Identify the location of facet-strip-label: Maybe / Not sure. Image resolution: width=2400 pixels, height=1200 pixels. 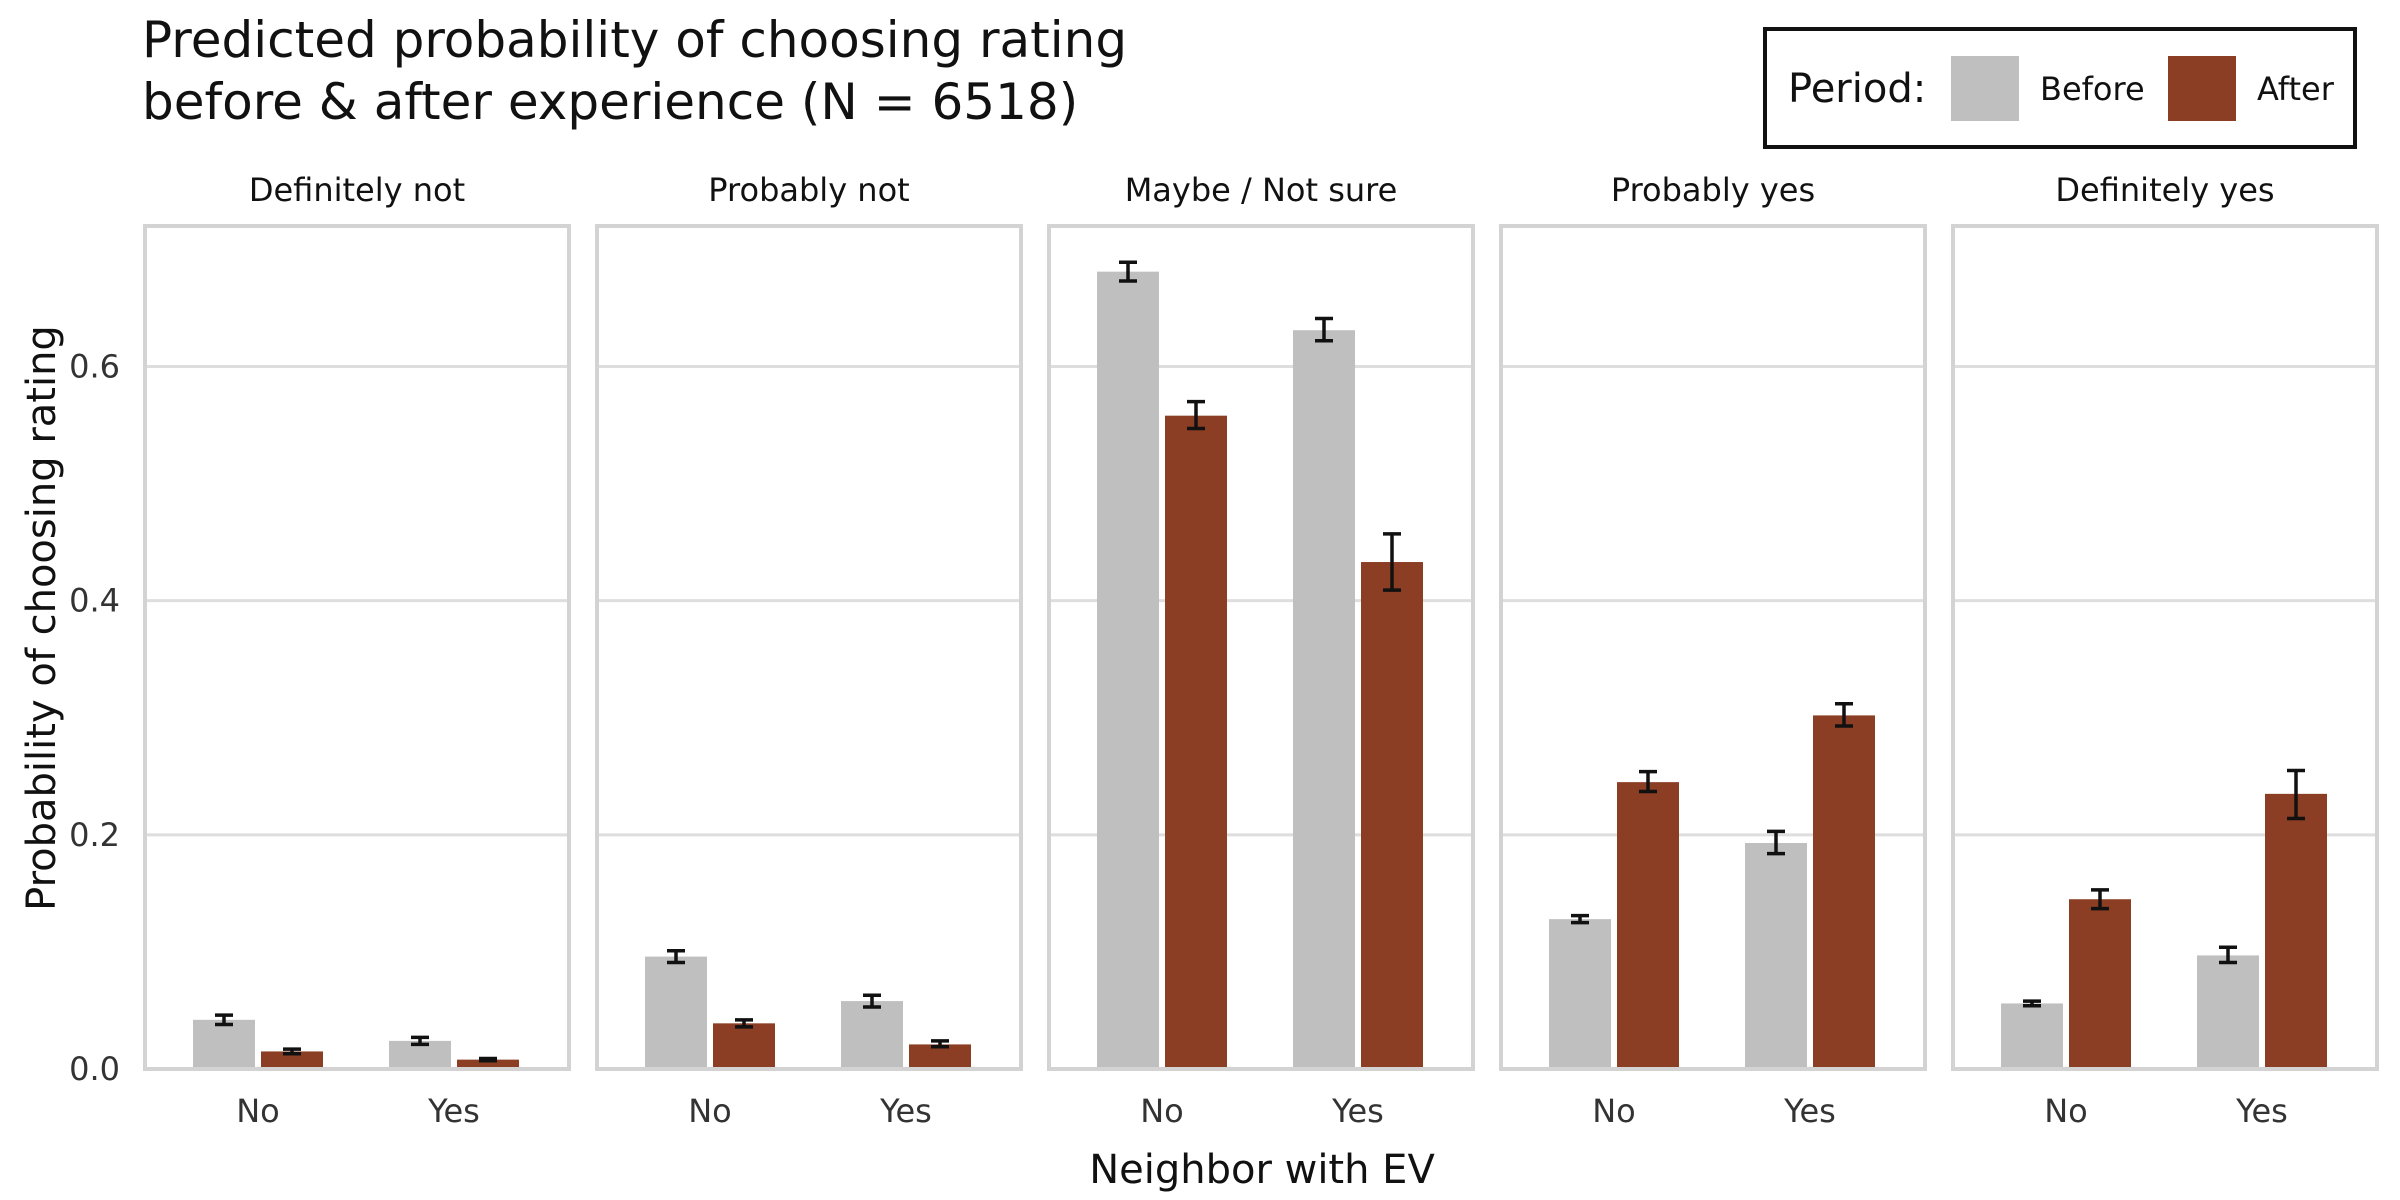
(1261, 190).